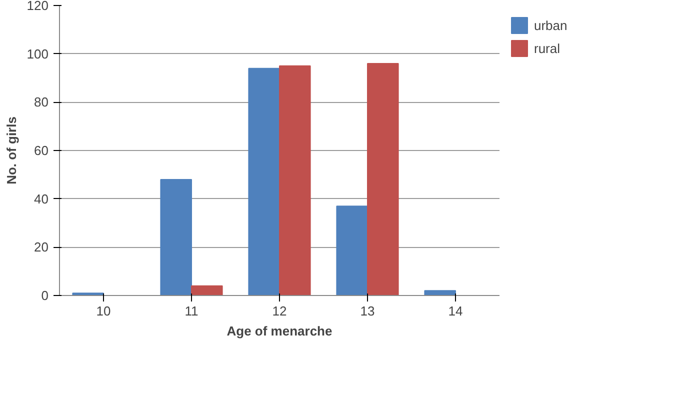  Describe the element at coordinates (279, 311) in the screenshot. I see `x-tick-label: 12` at that location.